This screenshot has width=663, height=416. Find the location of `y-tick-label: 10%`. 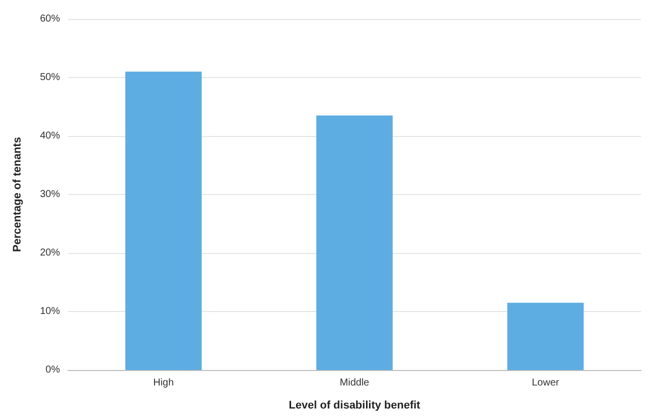

y-tick-label: 10% is located at coordinates (50, 311).